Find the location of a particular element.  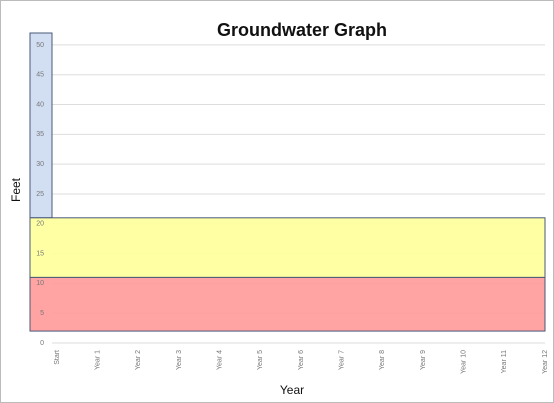

y-tick-label: 40 is located at coordinates (40, 104).